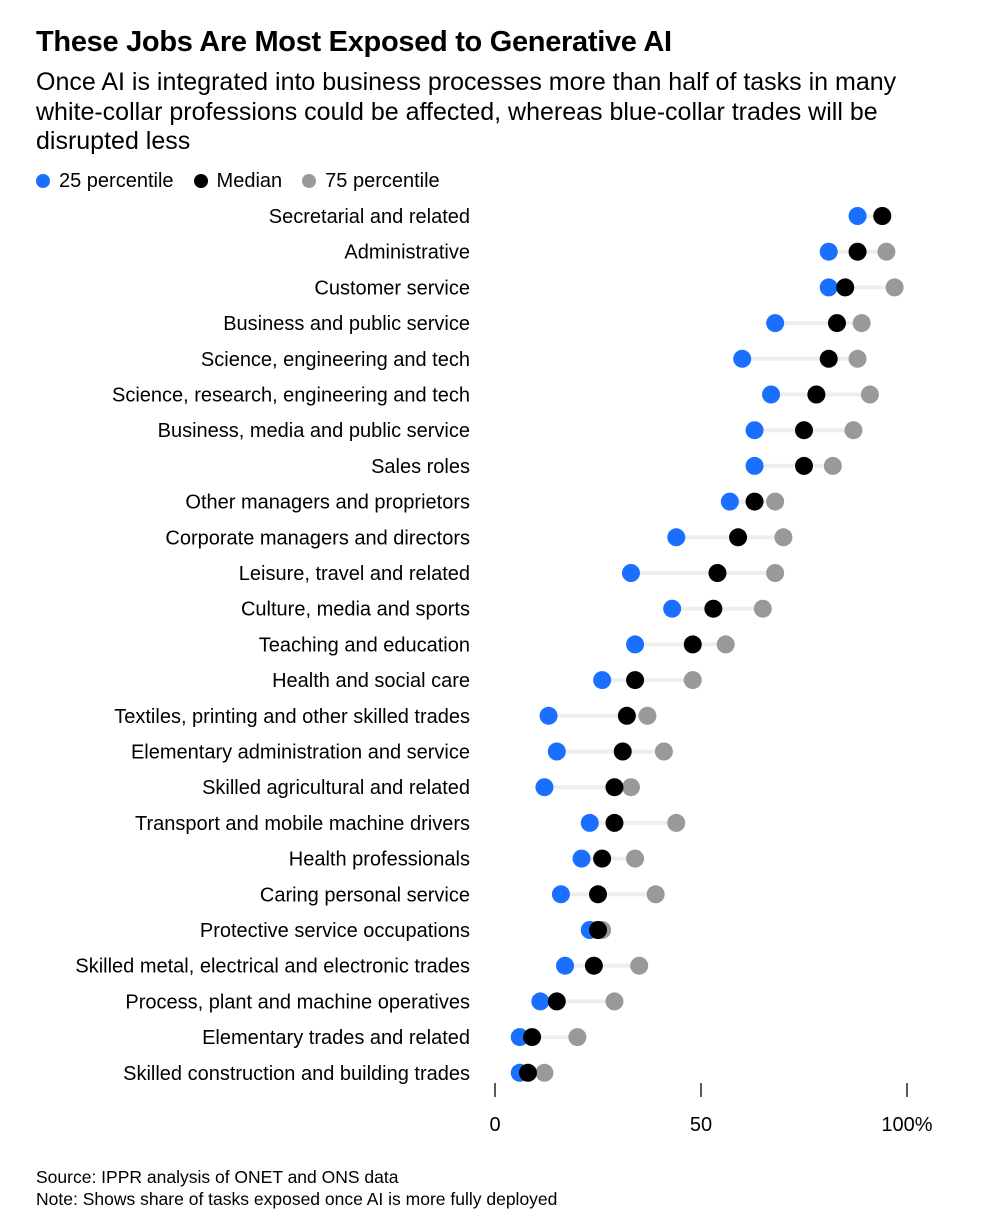  Describe the element at coordinates (309, 181) in the screenshot. I see `legend-dot-p75` at that location.